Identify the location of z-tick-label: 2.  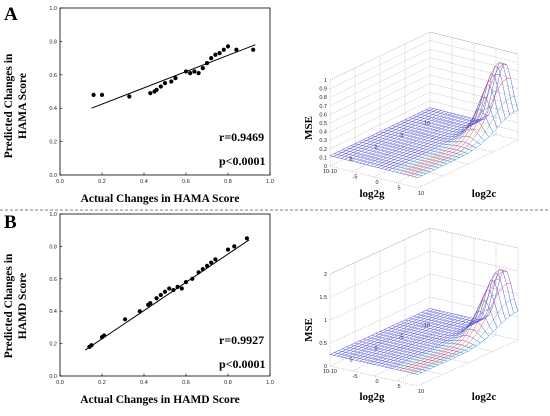
(325, 275).